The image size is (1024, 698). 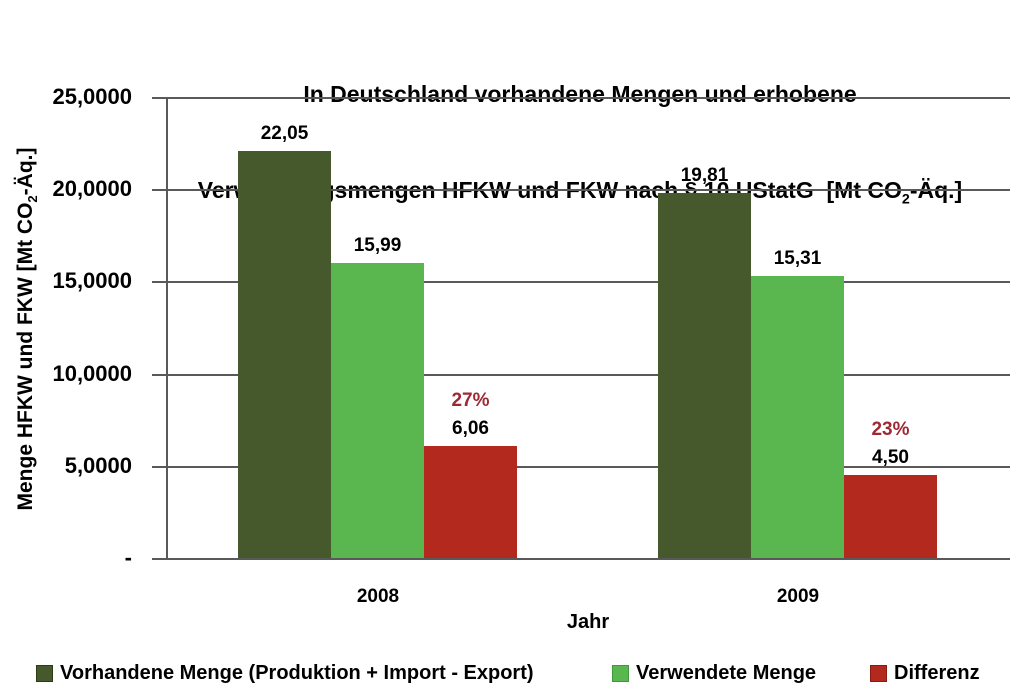 I want to click on y-tick-label: 10,0000, so click(x=92, y=373).